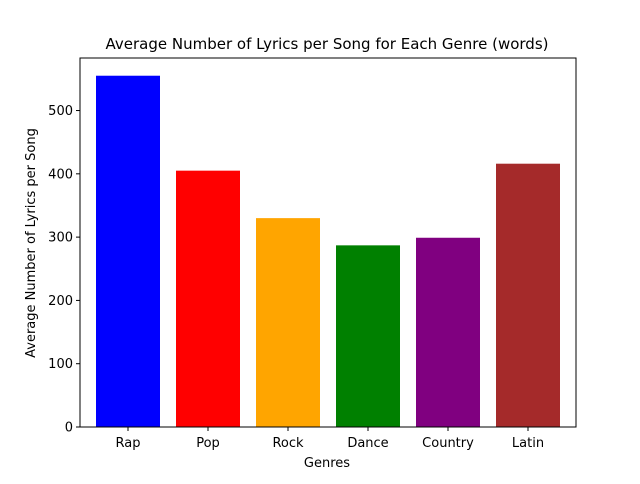 This screenshot has width=640, height=484. What do you see at coordinates (528, 443) in the screenshot?
I see `x-tick-label-latin: Latin` at bounding box center [528, 443].